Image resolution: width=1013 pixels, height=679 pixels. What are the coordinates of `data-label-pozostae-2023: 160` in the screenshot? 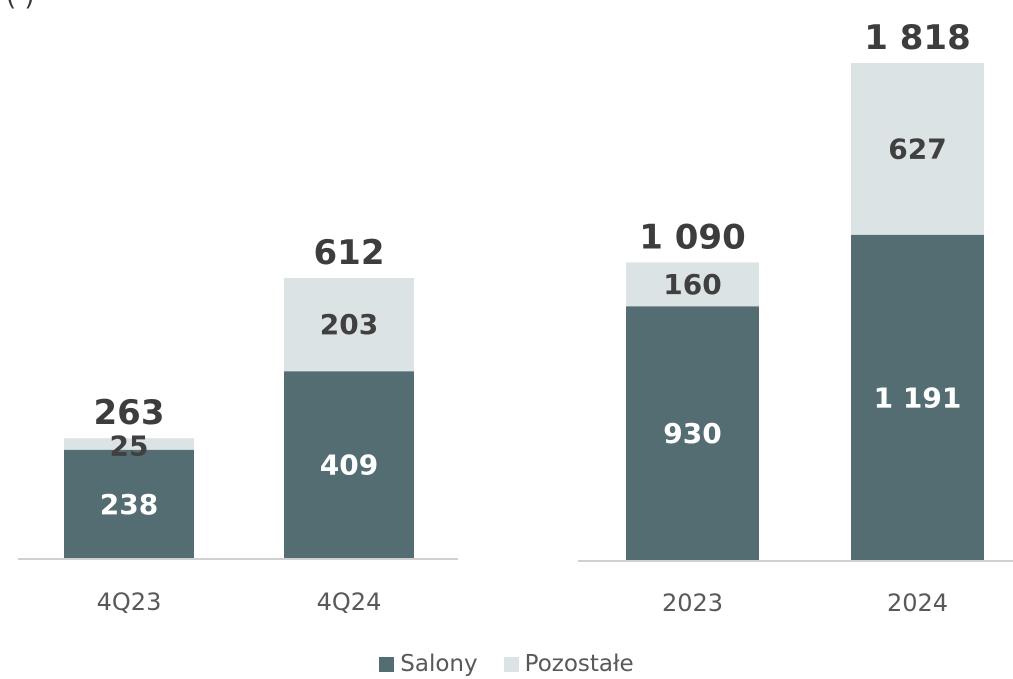 It's located at (692, 284).